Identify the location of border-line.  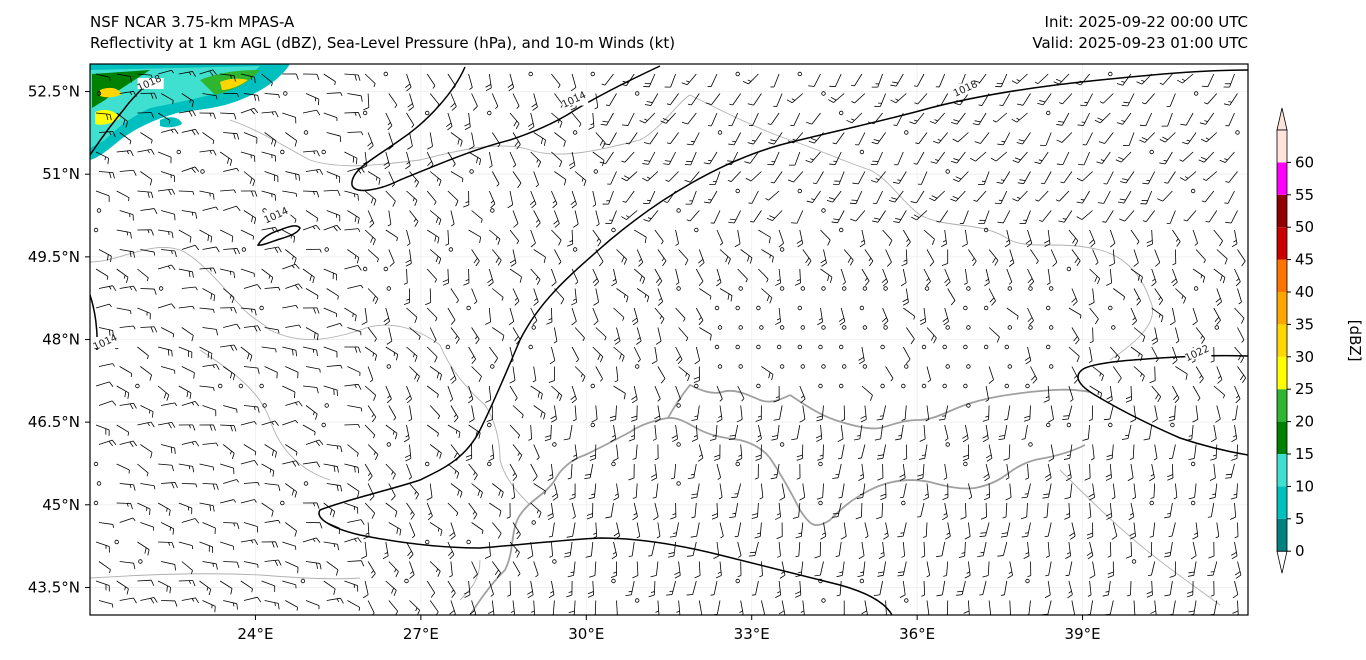
(460, 130).